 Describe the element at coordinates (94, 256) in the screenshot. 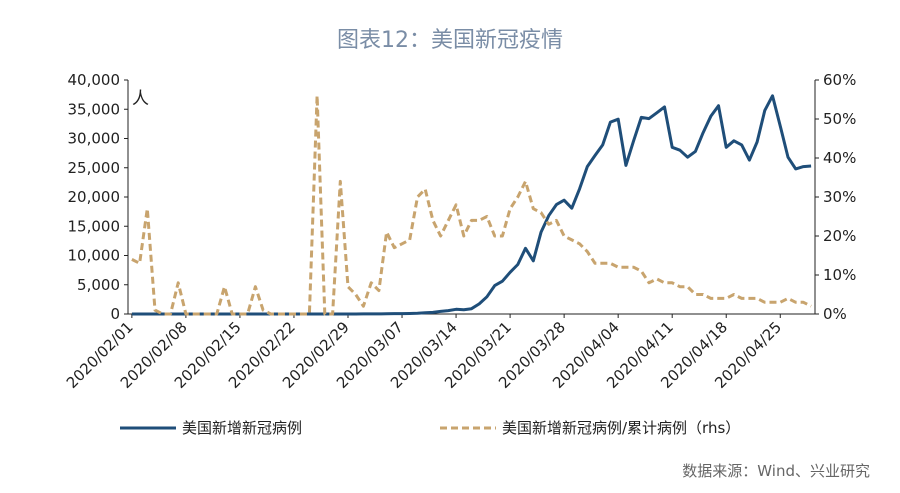

I see `left-tick-label: 10,000` at that location.